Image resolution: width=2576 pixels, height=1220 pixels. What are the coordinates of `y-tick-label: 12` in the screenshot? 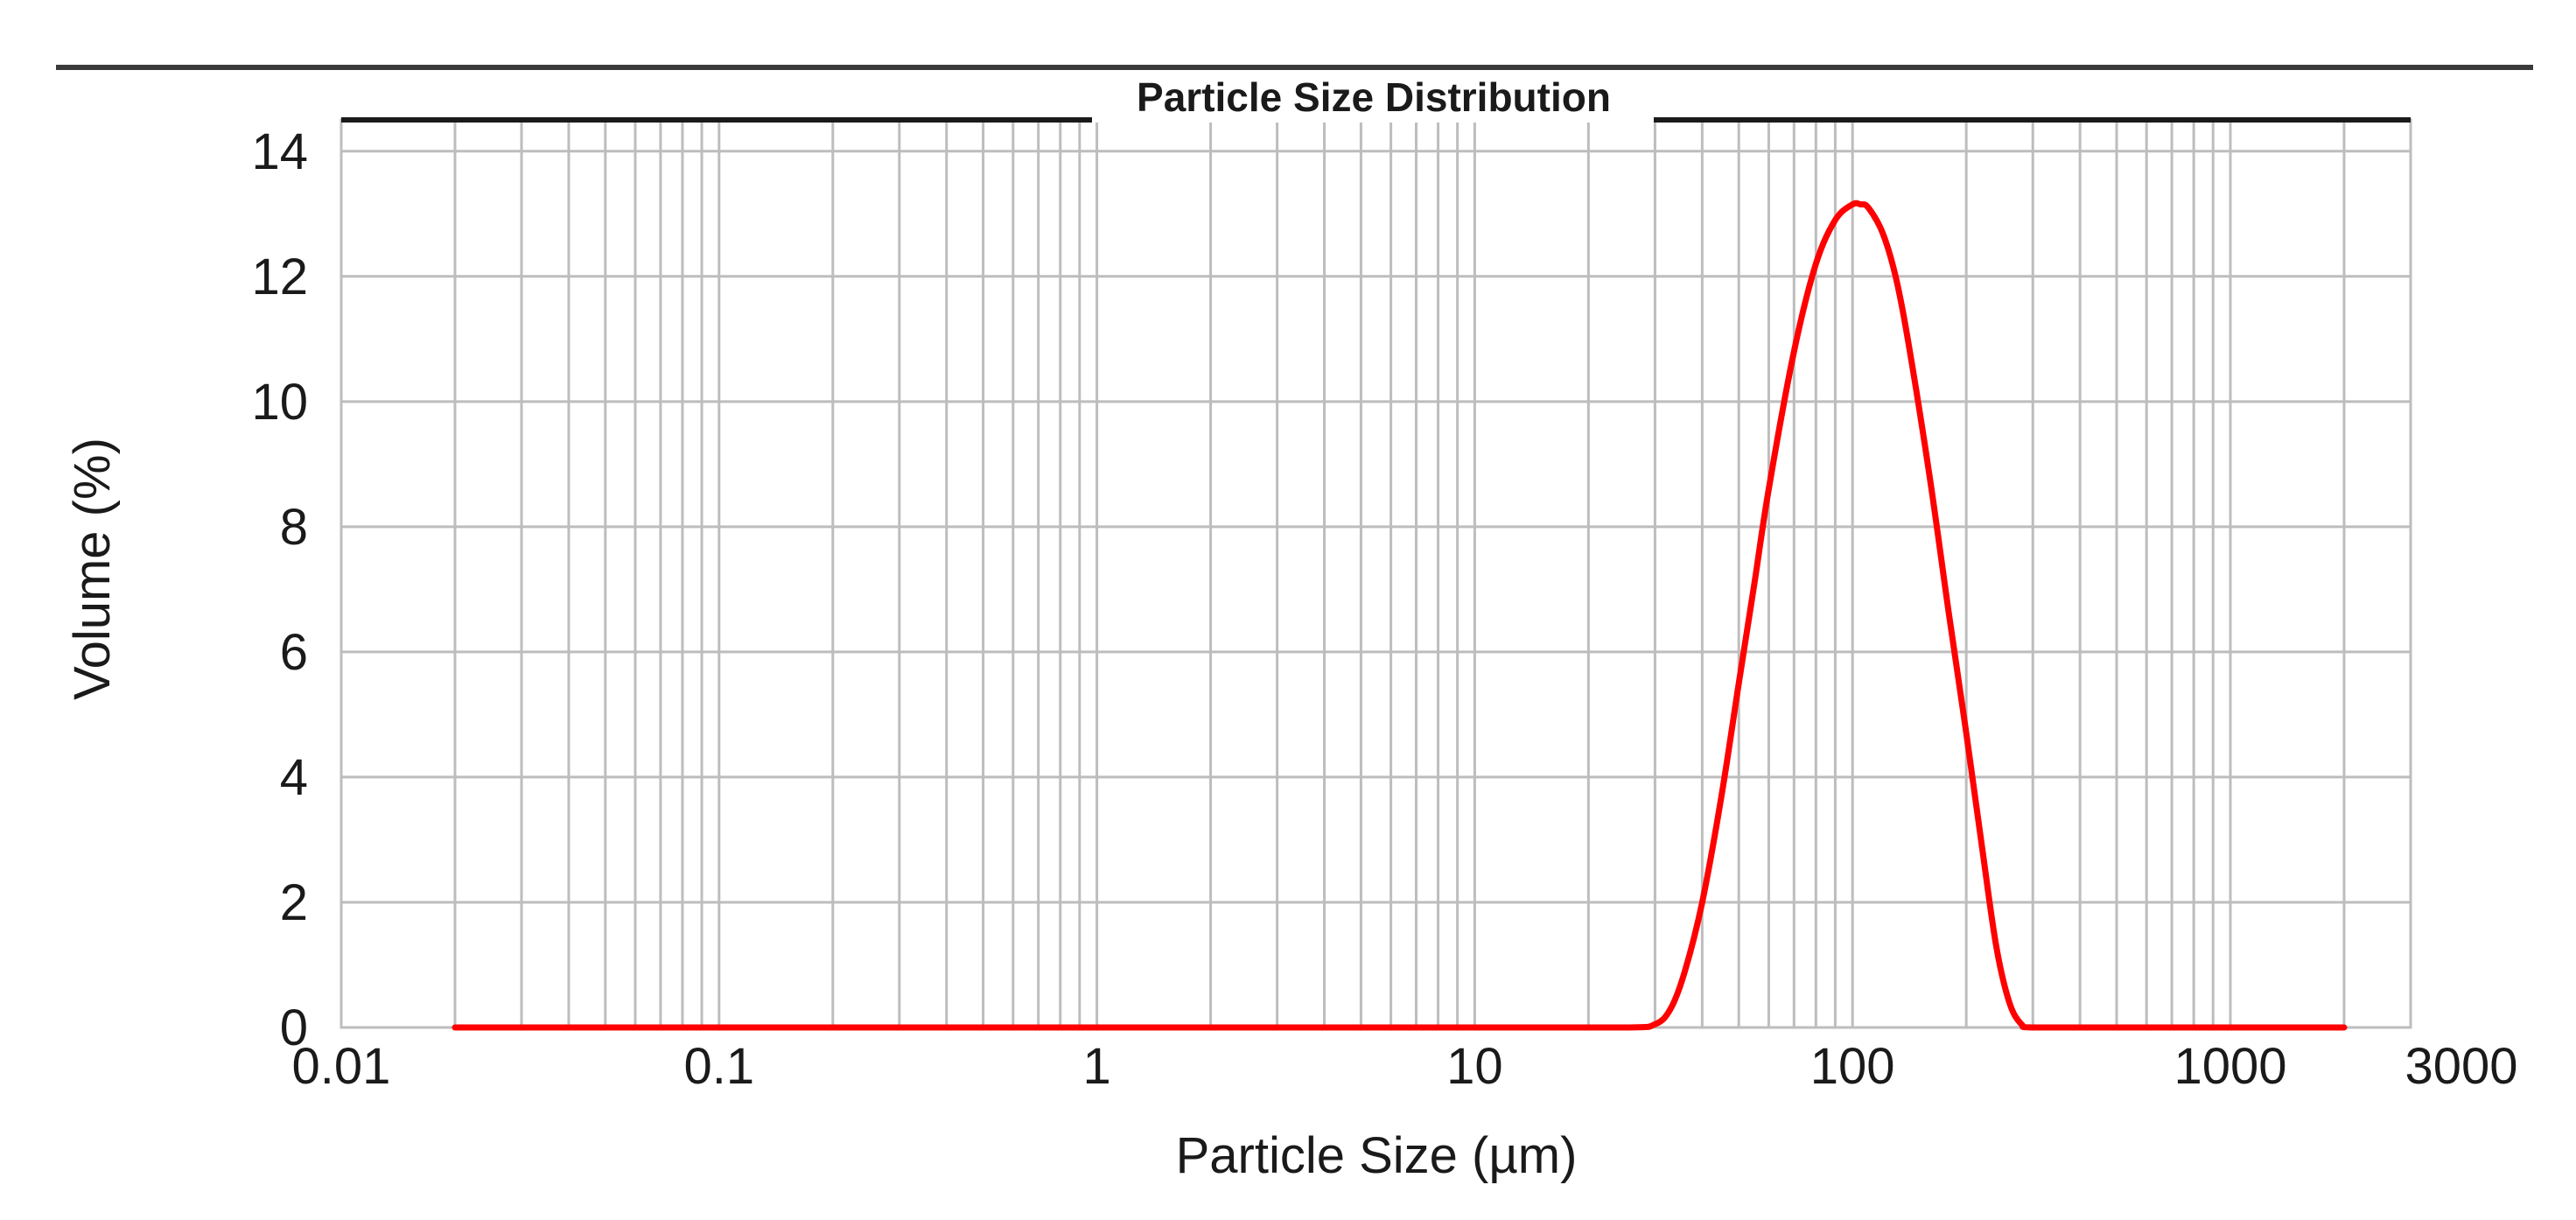 It's located at (279, 277).